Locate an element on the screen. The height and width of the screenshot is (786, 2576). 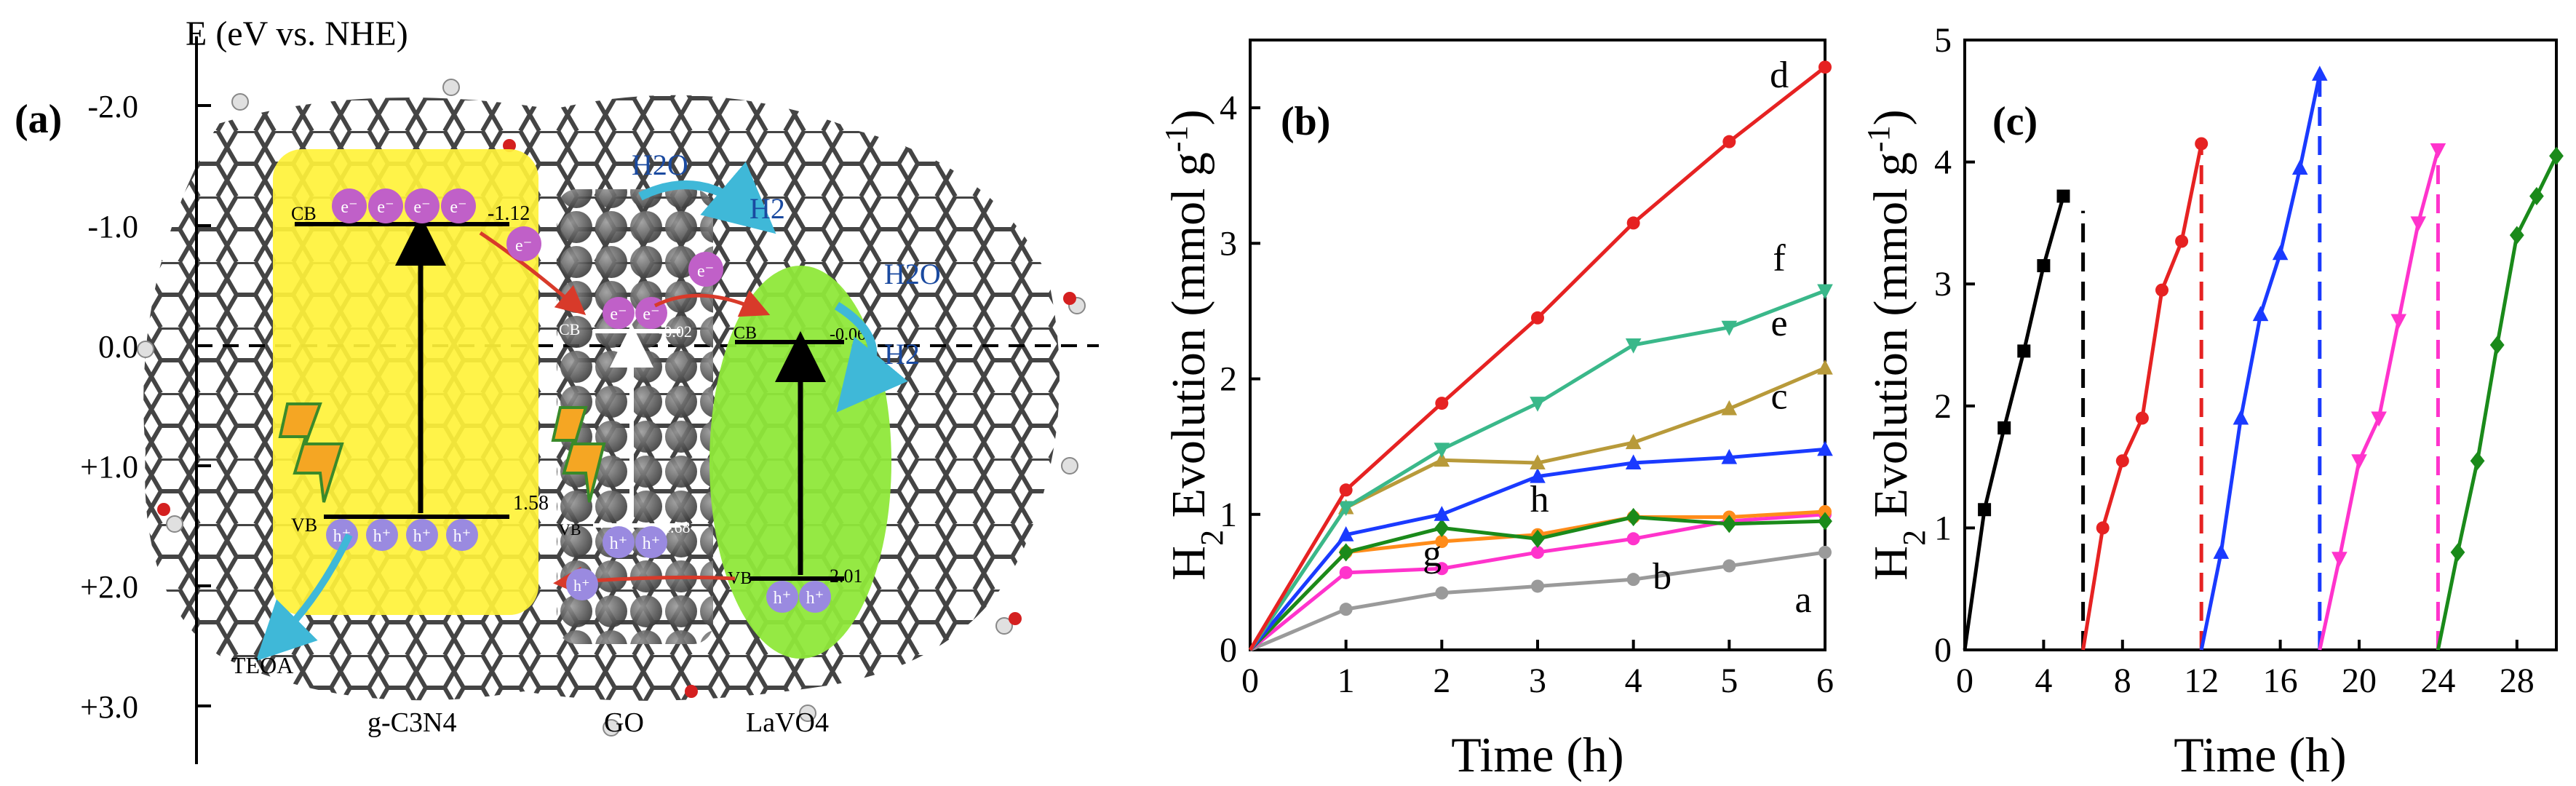
energy-tick-label: +2.0 is located at coordinates (109, 587).